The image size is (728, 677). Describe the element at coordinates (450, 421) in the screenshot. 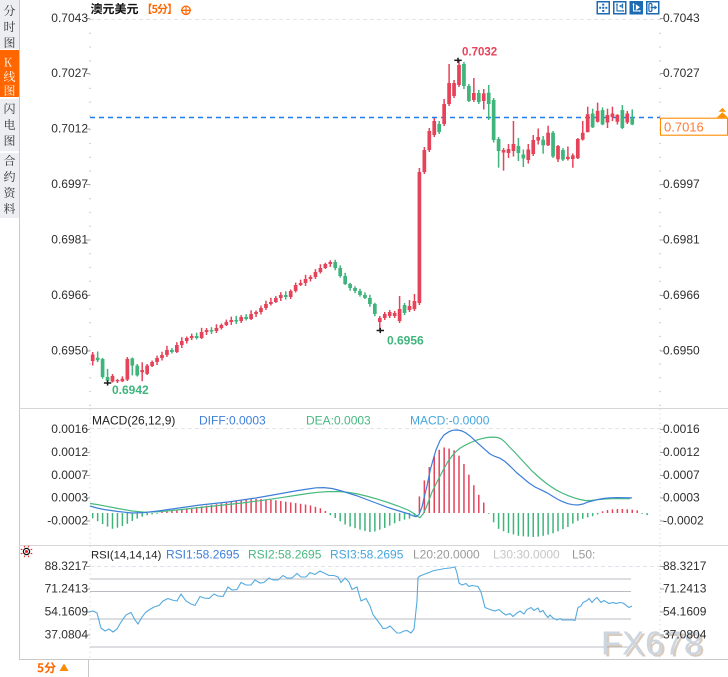

I see `svg-text: MACD:-0.0000` at that location.